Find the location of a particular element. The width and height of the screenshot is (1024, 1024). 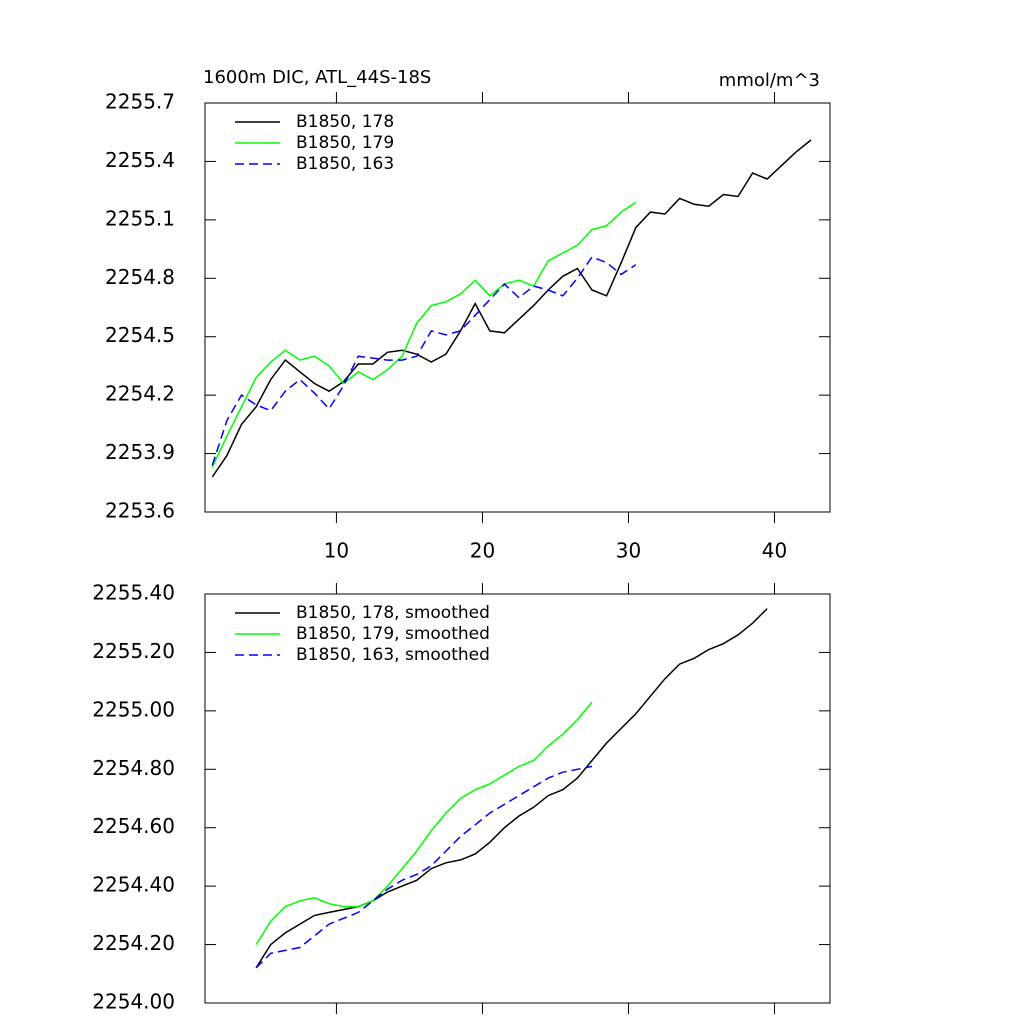

y-tick-label: 2255.20 is located at coordinates (133, 651).